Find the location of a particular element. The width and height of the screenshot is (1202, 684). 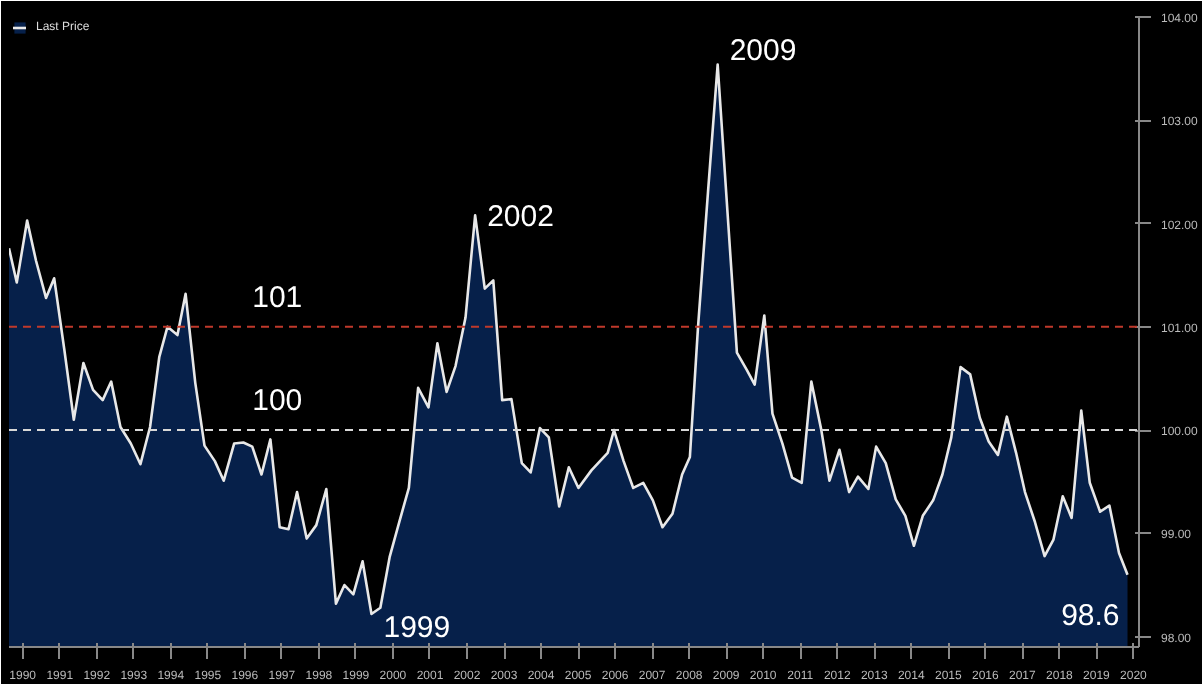

ref-line-label: 100 is located at coordinates (277, 401).